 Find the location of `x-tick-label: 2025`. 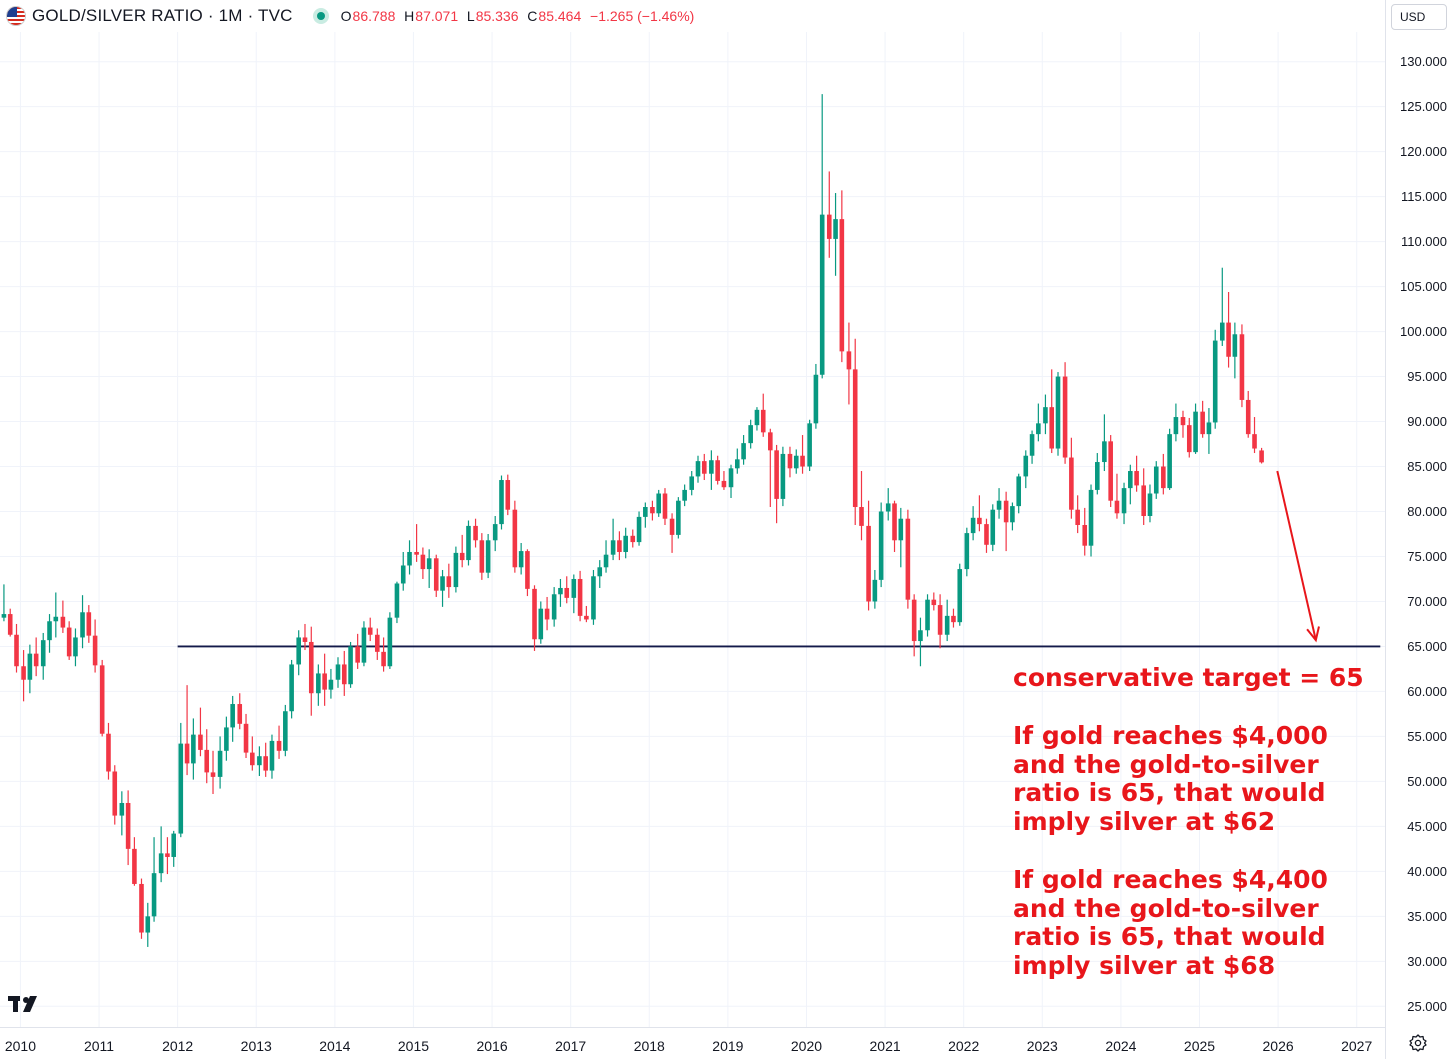

x-tick-label: 2025 is located at coordinates (1199, 1046).